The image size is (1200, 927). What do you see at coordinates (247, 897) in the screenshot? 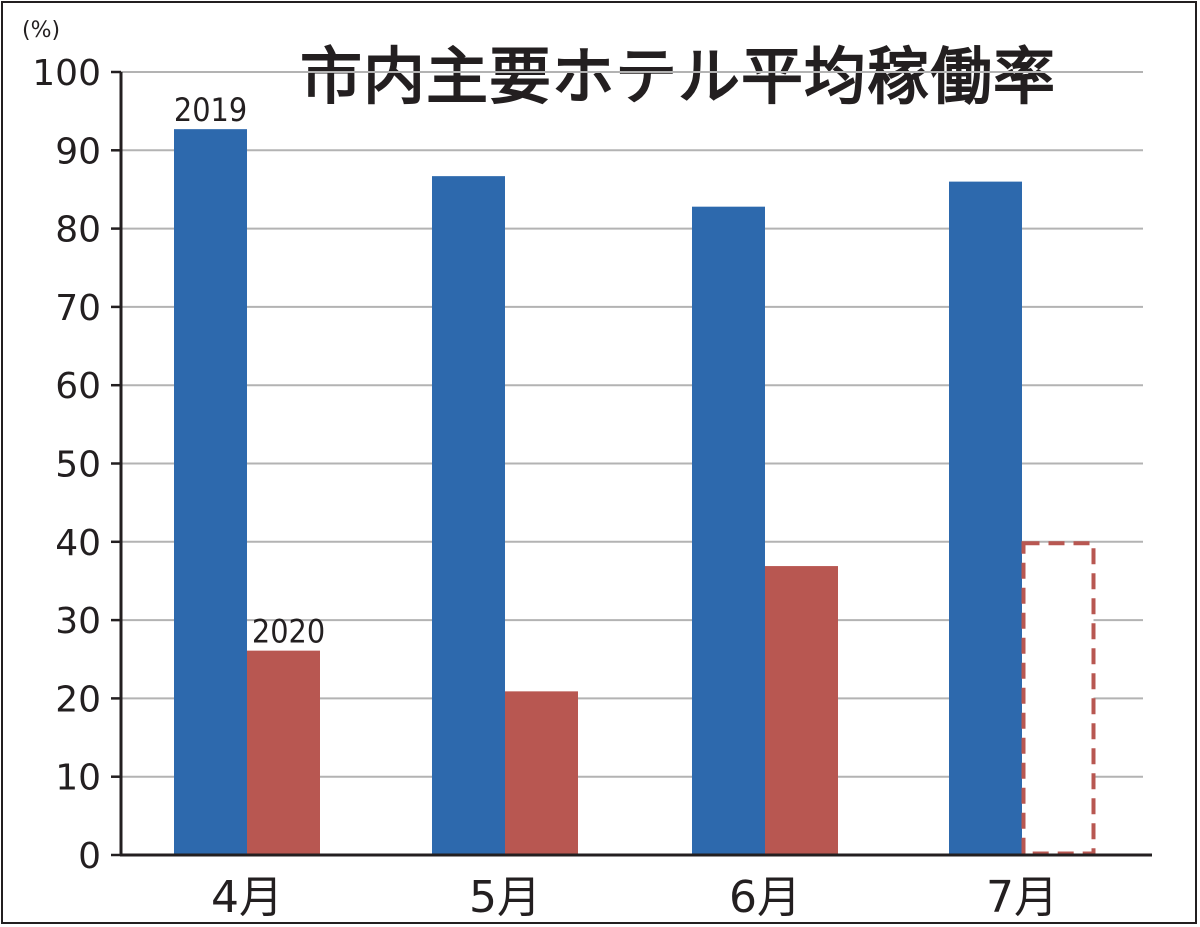
I see `x-category-label: 4月` at bounding box center [247, 897].